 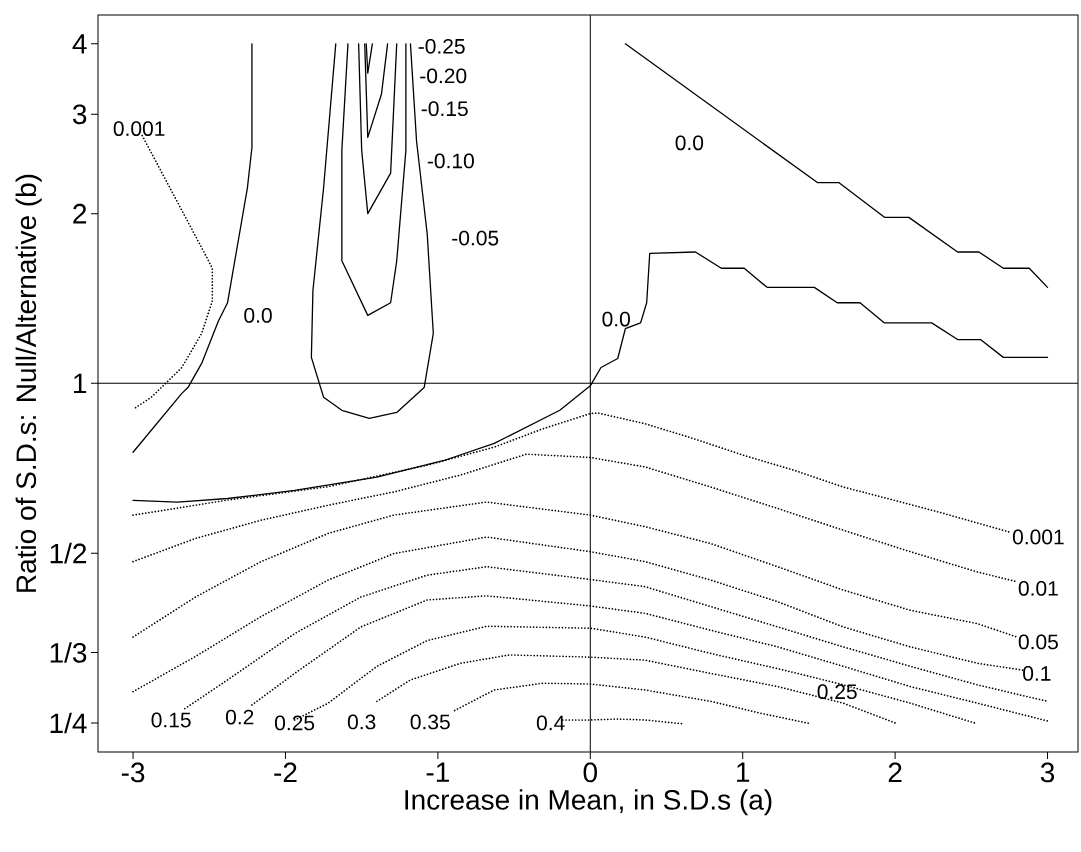 I want to click on y-axis-title: Ratio of S.D.s: Null/Alternative (b), so click(x=28, y=383).